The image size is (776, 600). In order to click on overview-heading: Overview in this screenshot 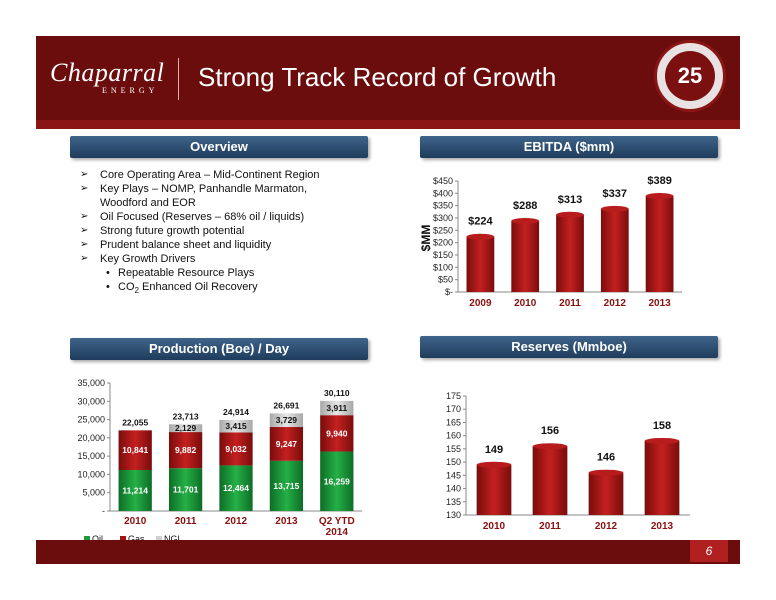, I will do `click(219, 147)`.